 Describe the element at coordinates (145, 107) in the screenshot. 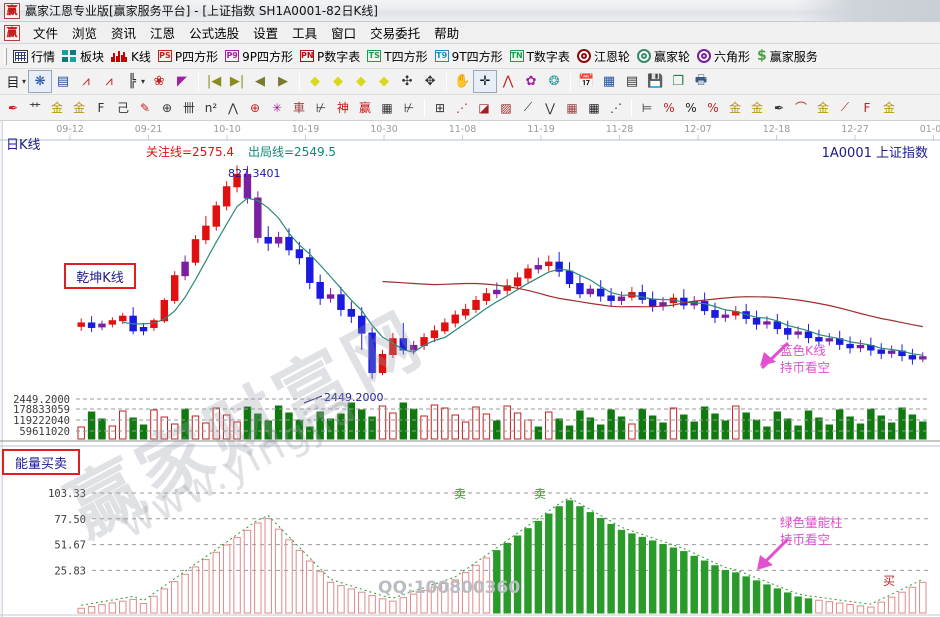

I see `pen2-icon: ✎` at that location.